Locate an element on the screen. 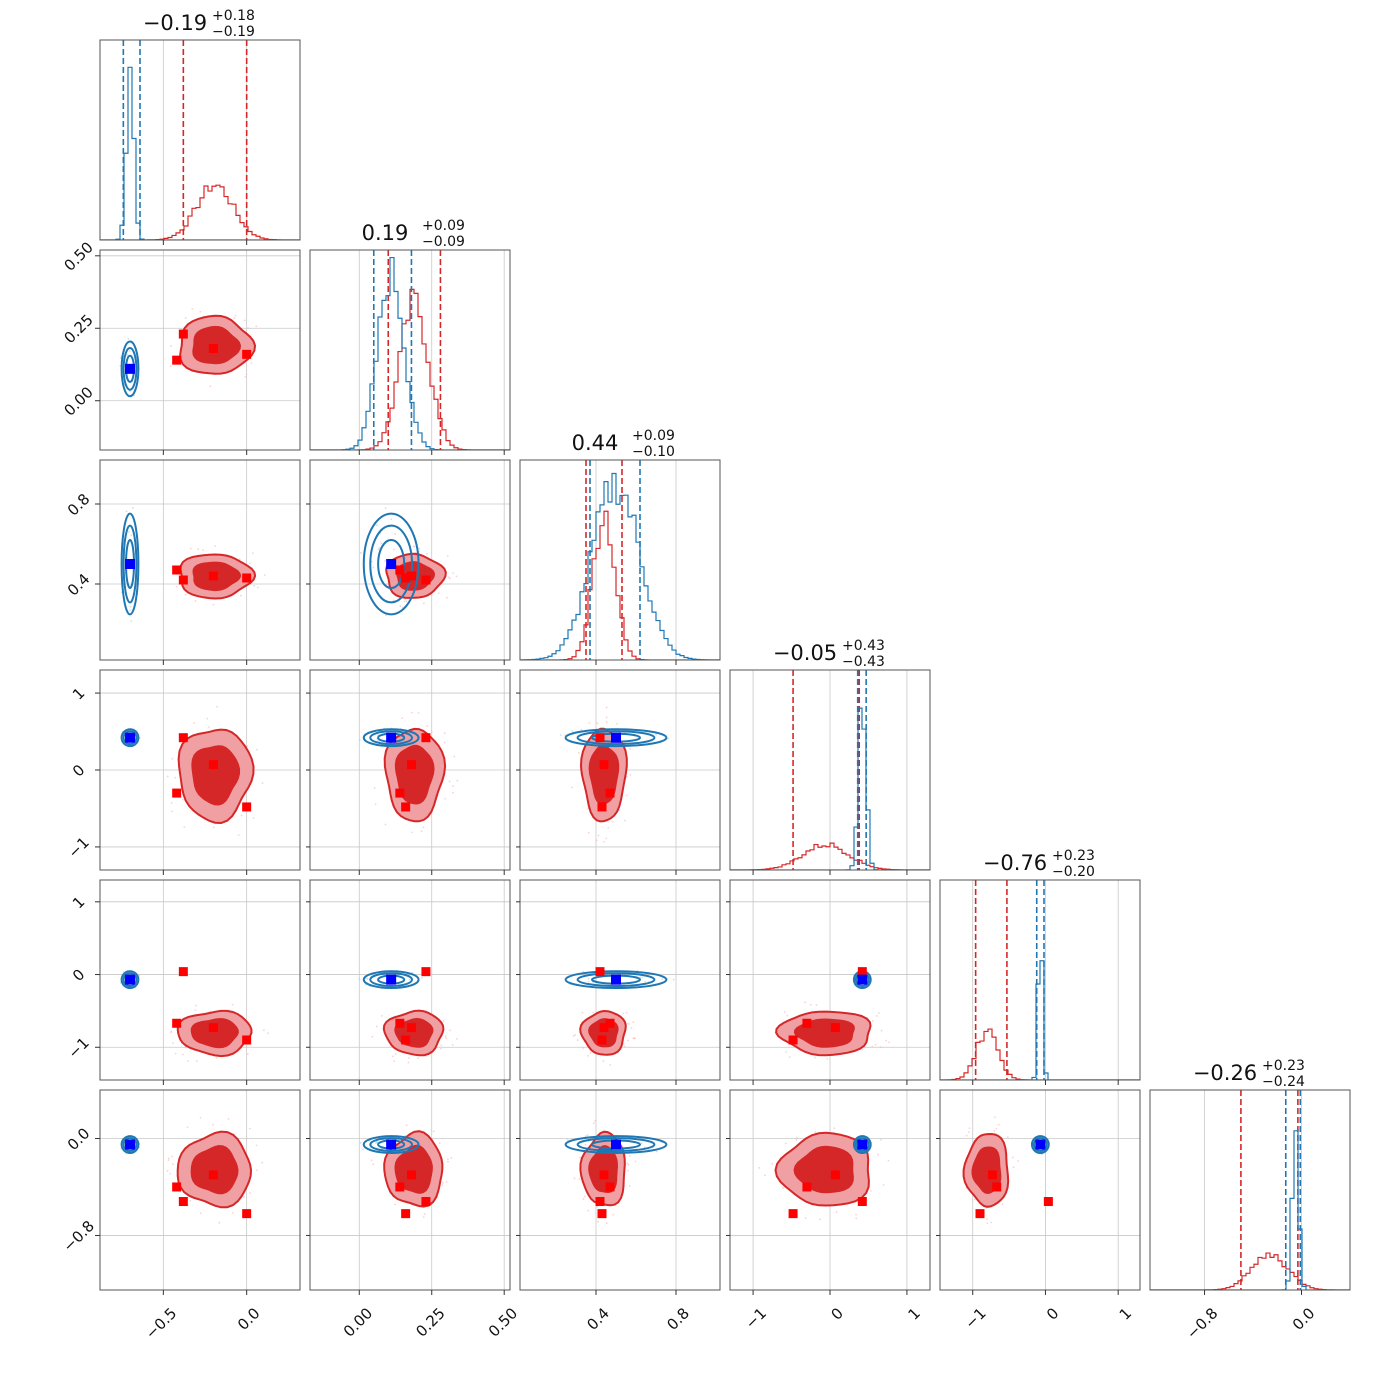 The width and height of the screenshot is (1390, 1390). panel-title-sub: −0.10 is located at coordinates (653, 452).